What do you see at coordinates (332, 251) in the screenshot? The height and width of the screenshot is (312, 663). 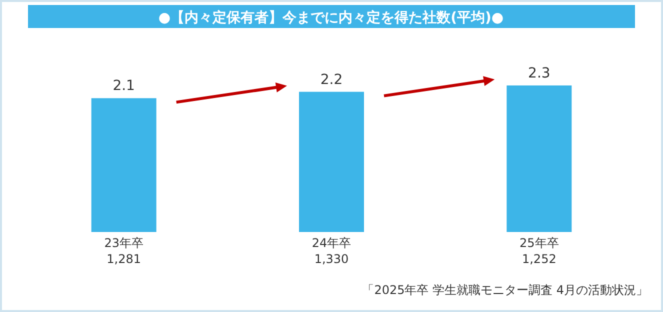 I see `x-tick-label: 24年卒 1,330` at bounding box center [332, 251].